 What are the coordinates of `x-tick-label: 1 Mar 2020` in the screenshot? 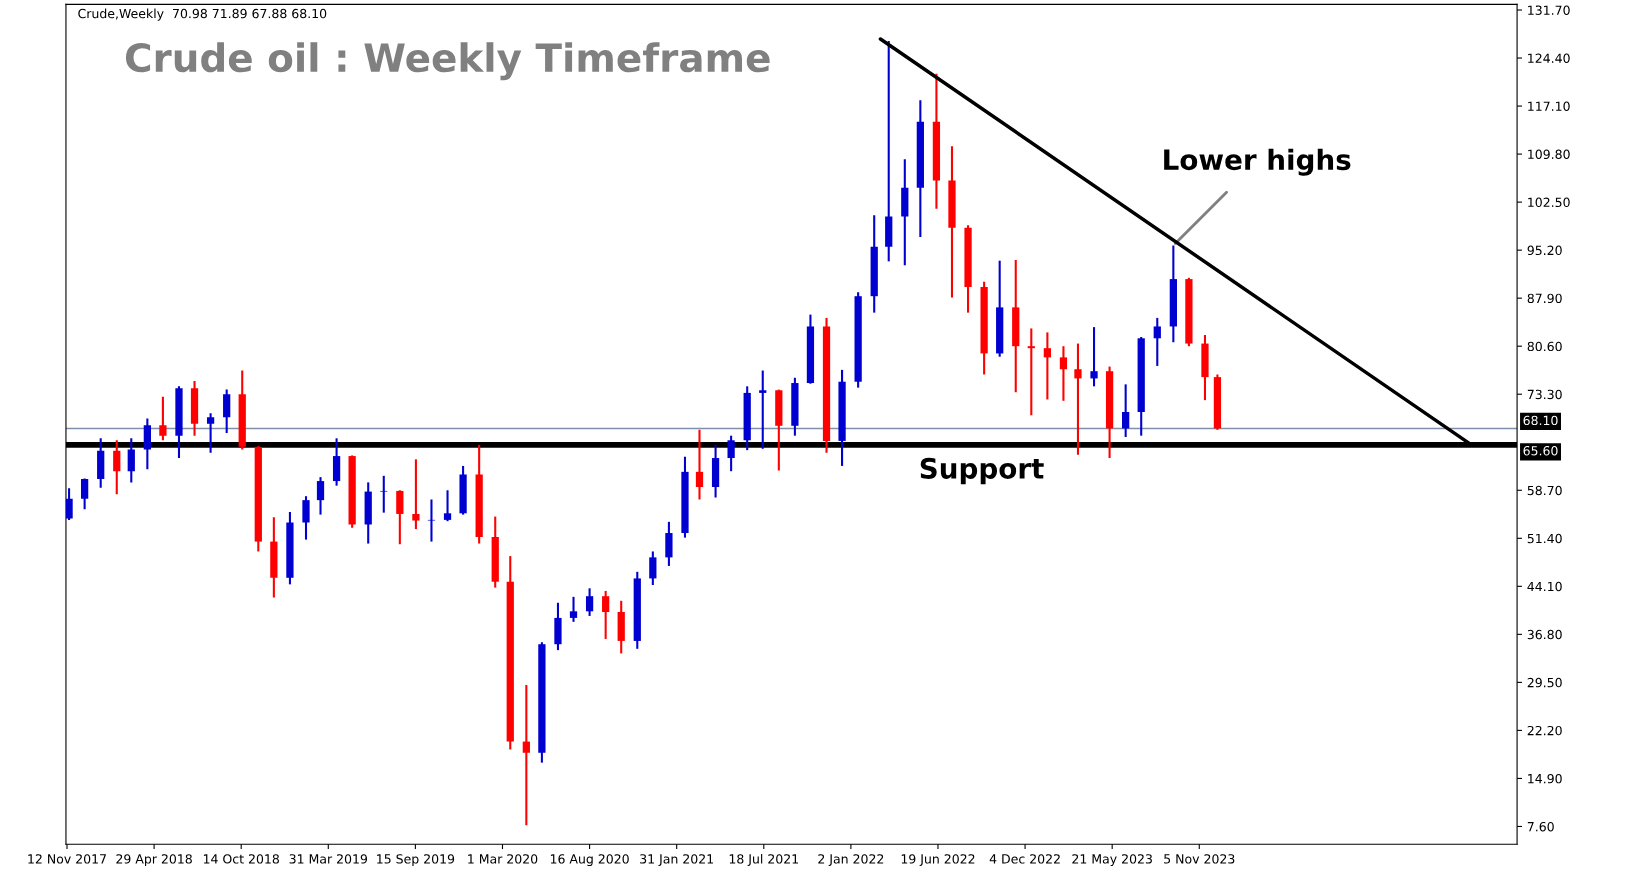 It's located at (503, 859).